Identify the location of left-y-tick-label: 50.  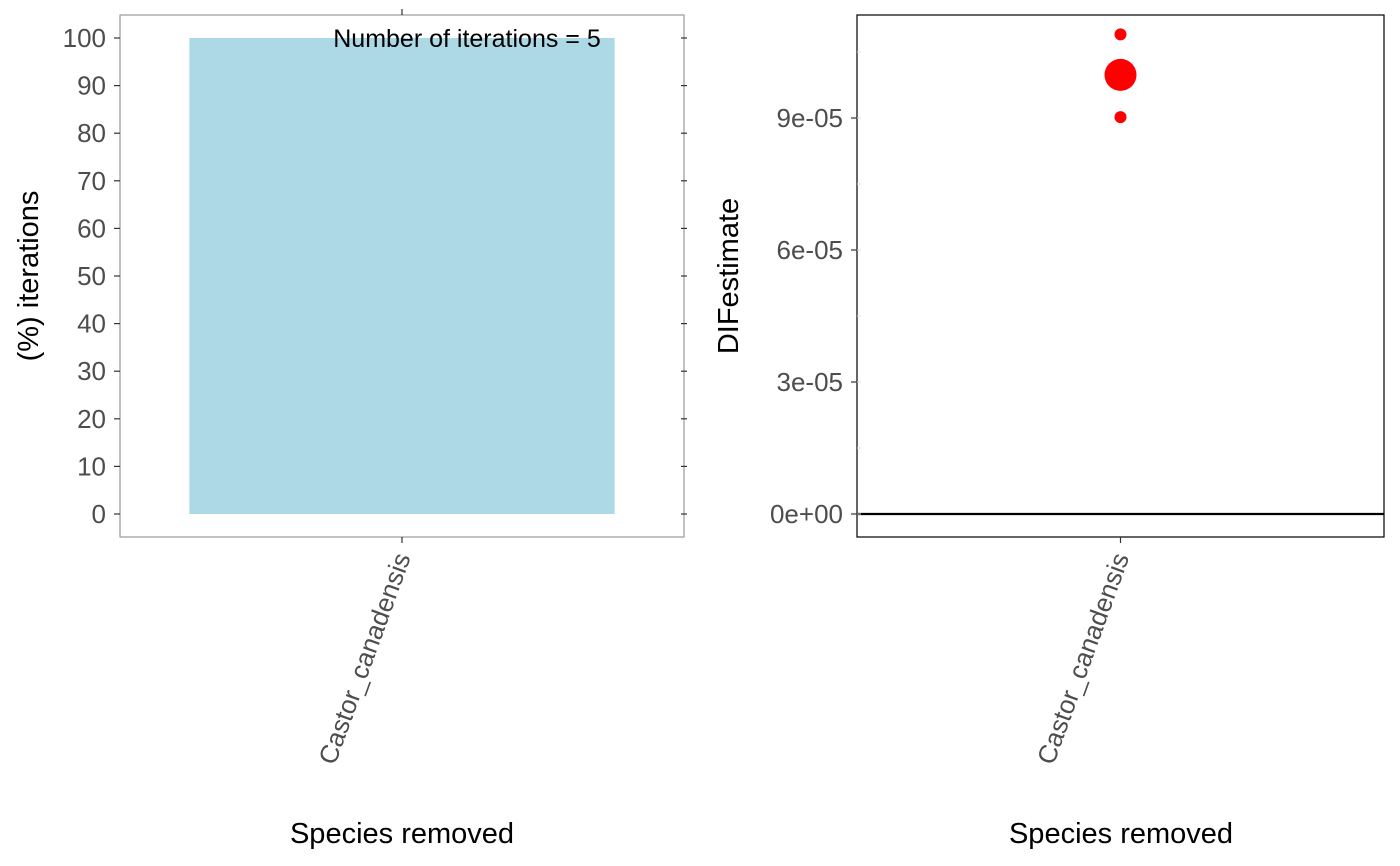
(91, 276).